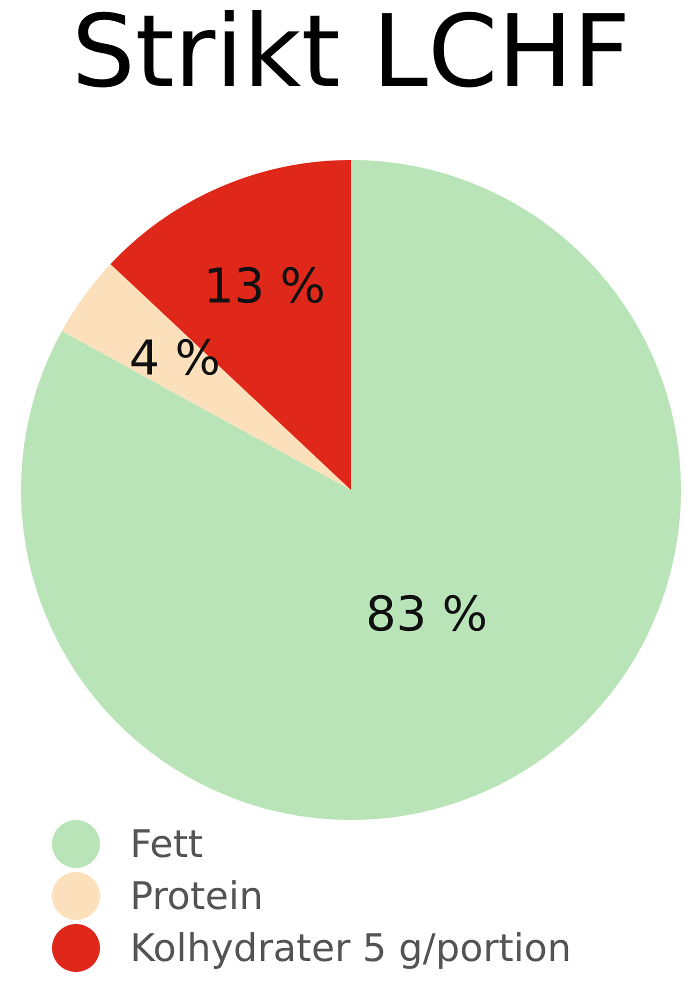 The height and width of the screenshot is (1000, 692). Describe the element at coordinates (174, 358) in the screenshot. I see `data-label: 4 %` at that location.